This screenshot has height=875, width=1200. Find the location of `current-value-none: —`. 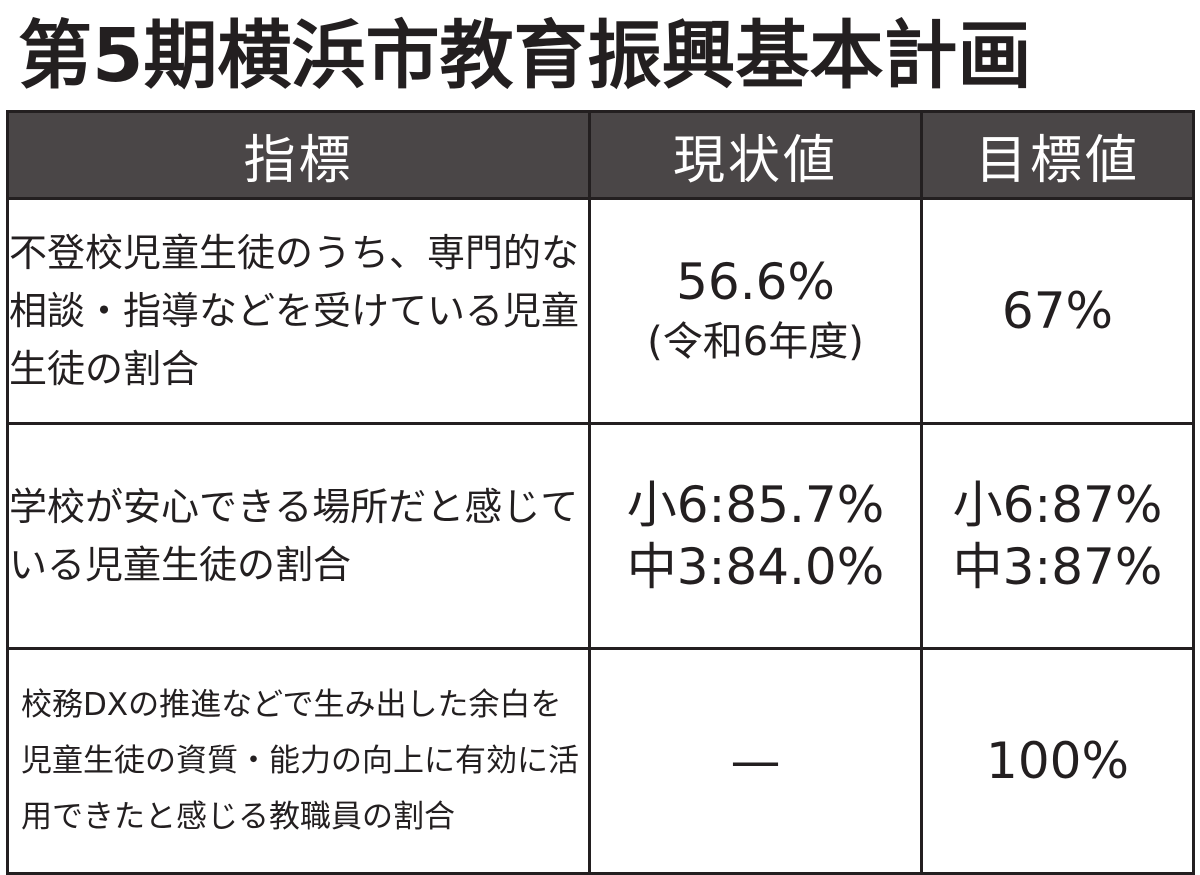

current-value-none: — is located at coordinates (755, 761).